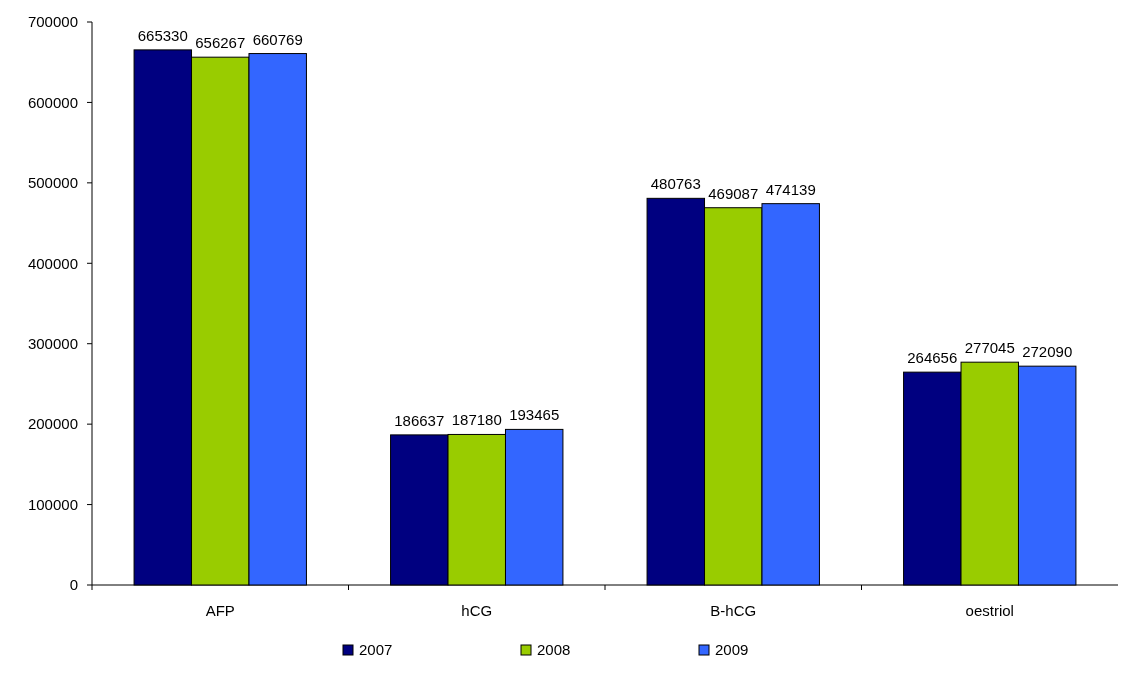 The width and height of the screenshot is (1126, 675). I want to click on data-label: 277045, so click(989, 348).